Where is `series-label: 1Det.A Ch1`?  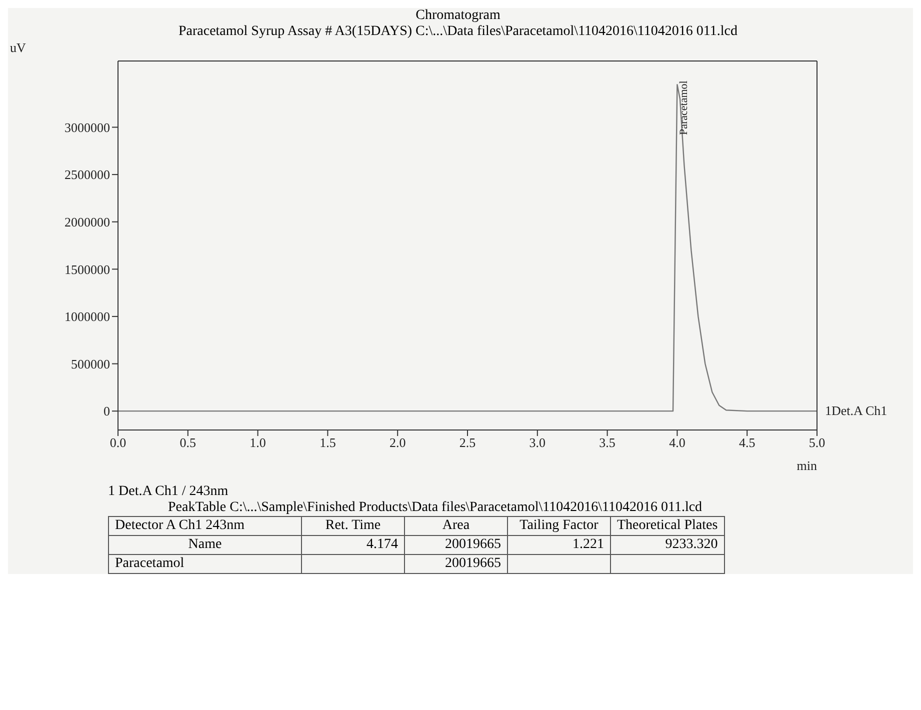 series-label: 1Det.A Ch1 is located at coordinates (856, 410).